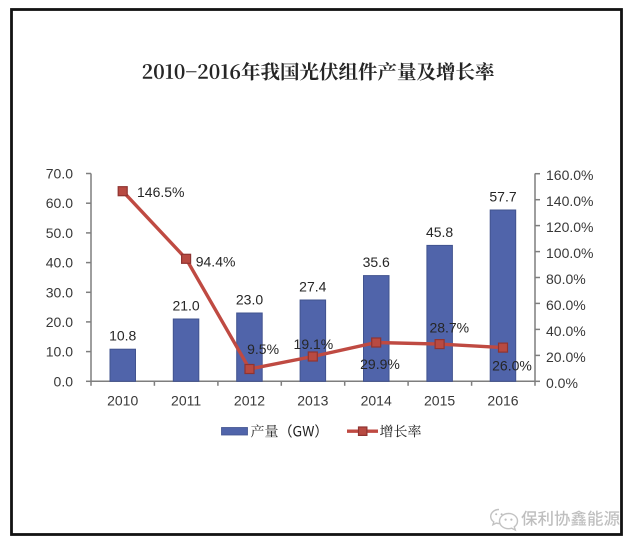 The width and height of the screenshot is (630, 544). What do you see at coordinates (566, 331) in the screenshot?
I see `svg-text: 40.0%` at bounding box center [566, 331].